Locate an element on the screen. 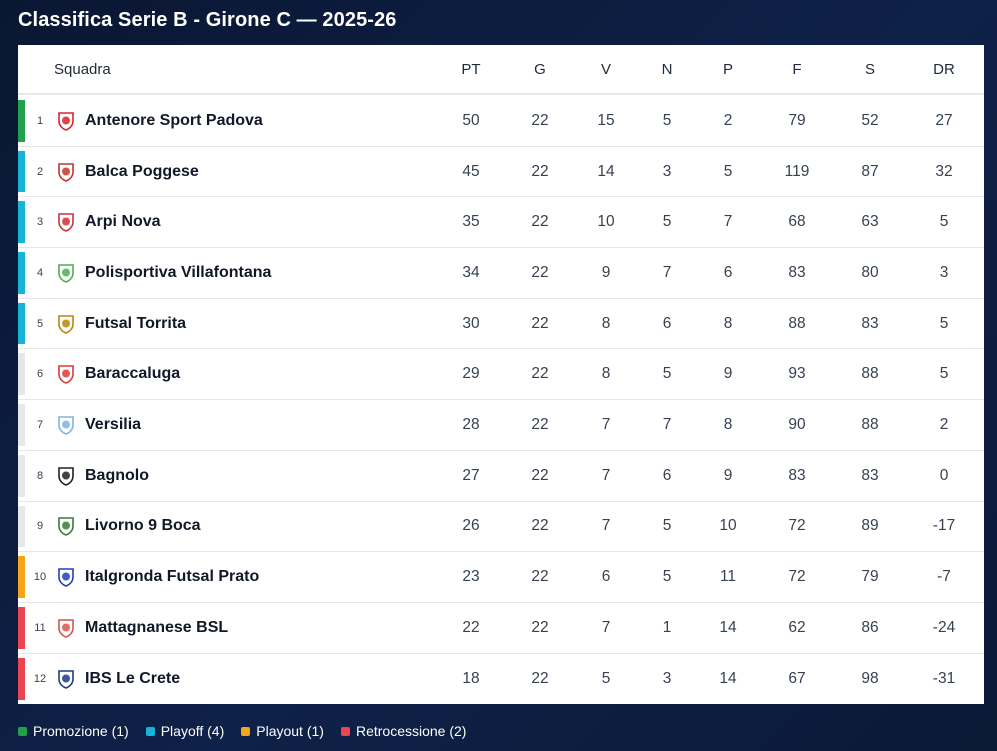 The image size is (997, 751). cell-pt: 22 is located at coordinates (471, 627).